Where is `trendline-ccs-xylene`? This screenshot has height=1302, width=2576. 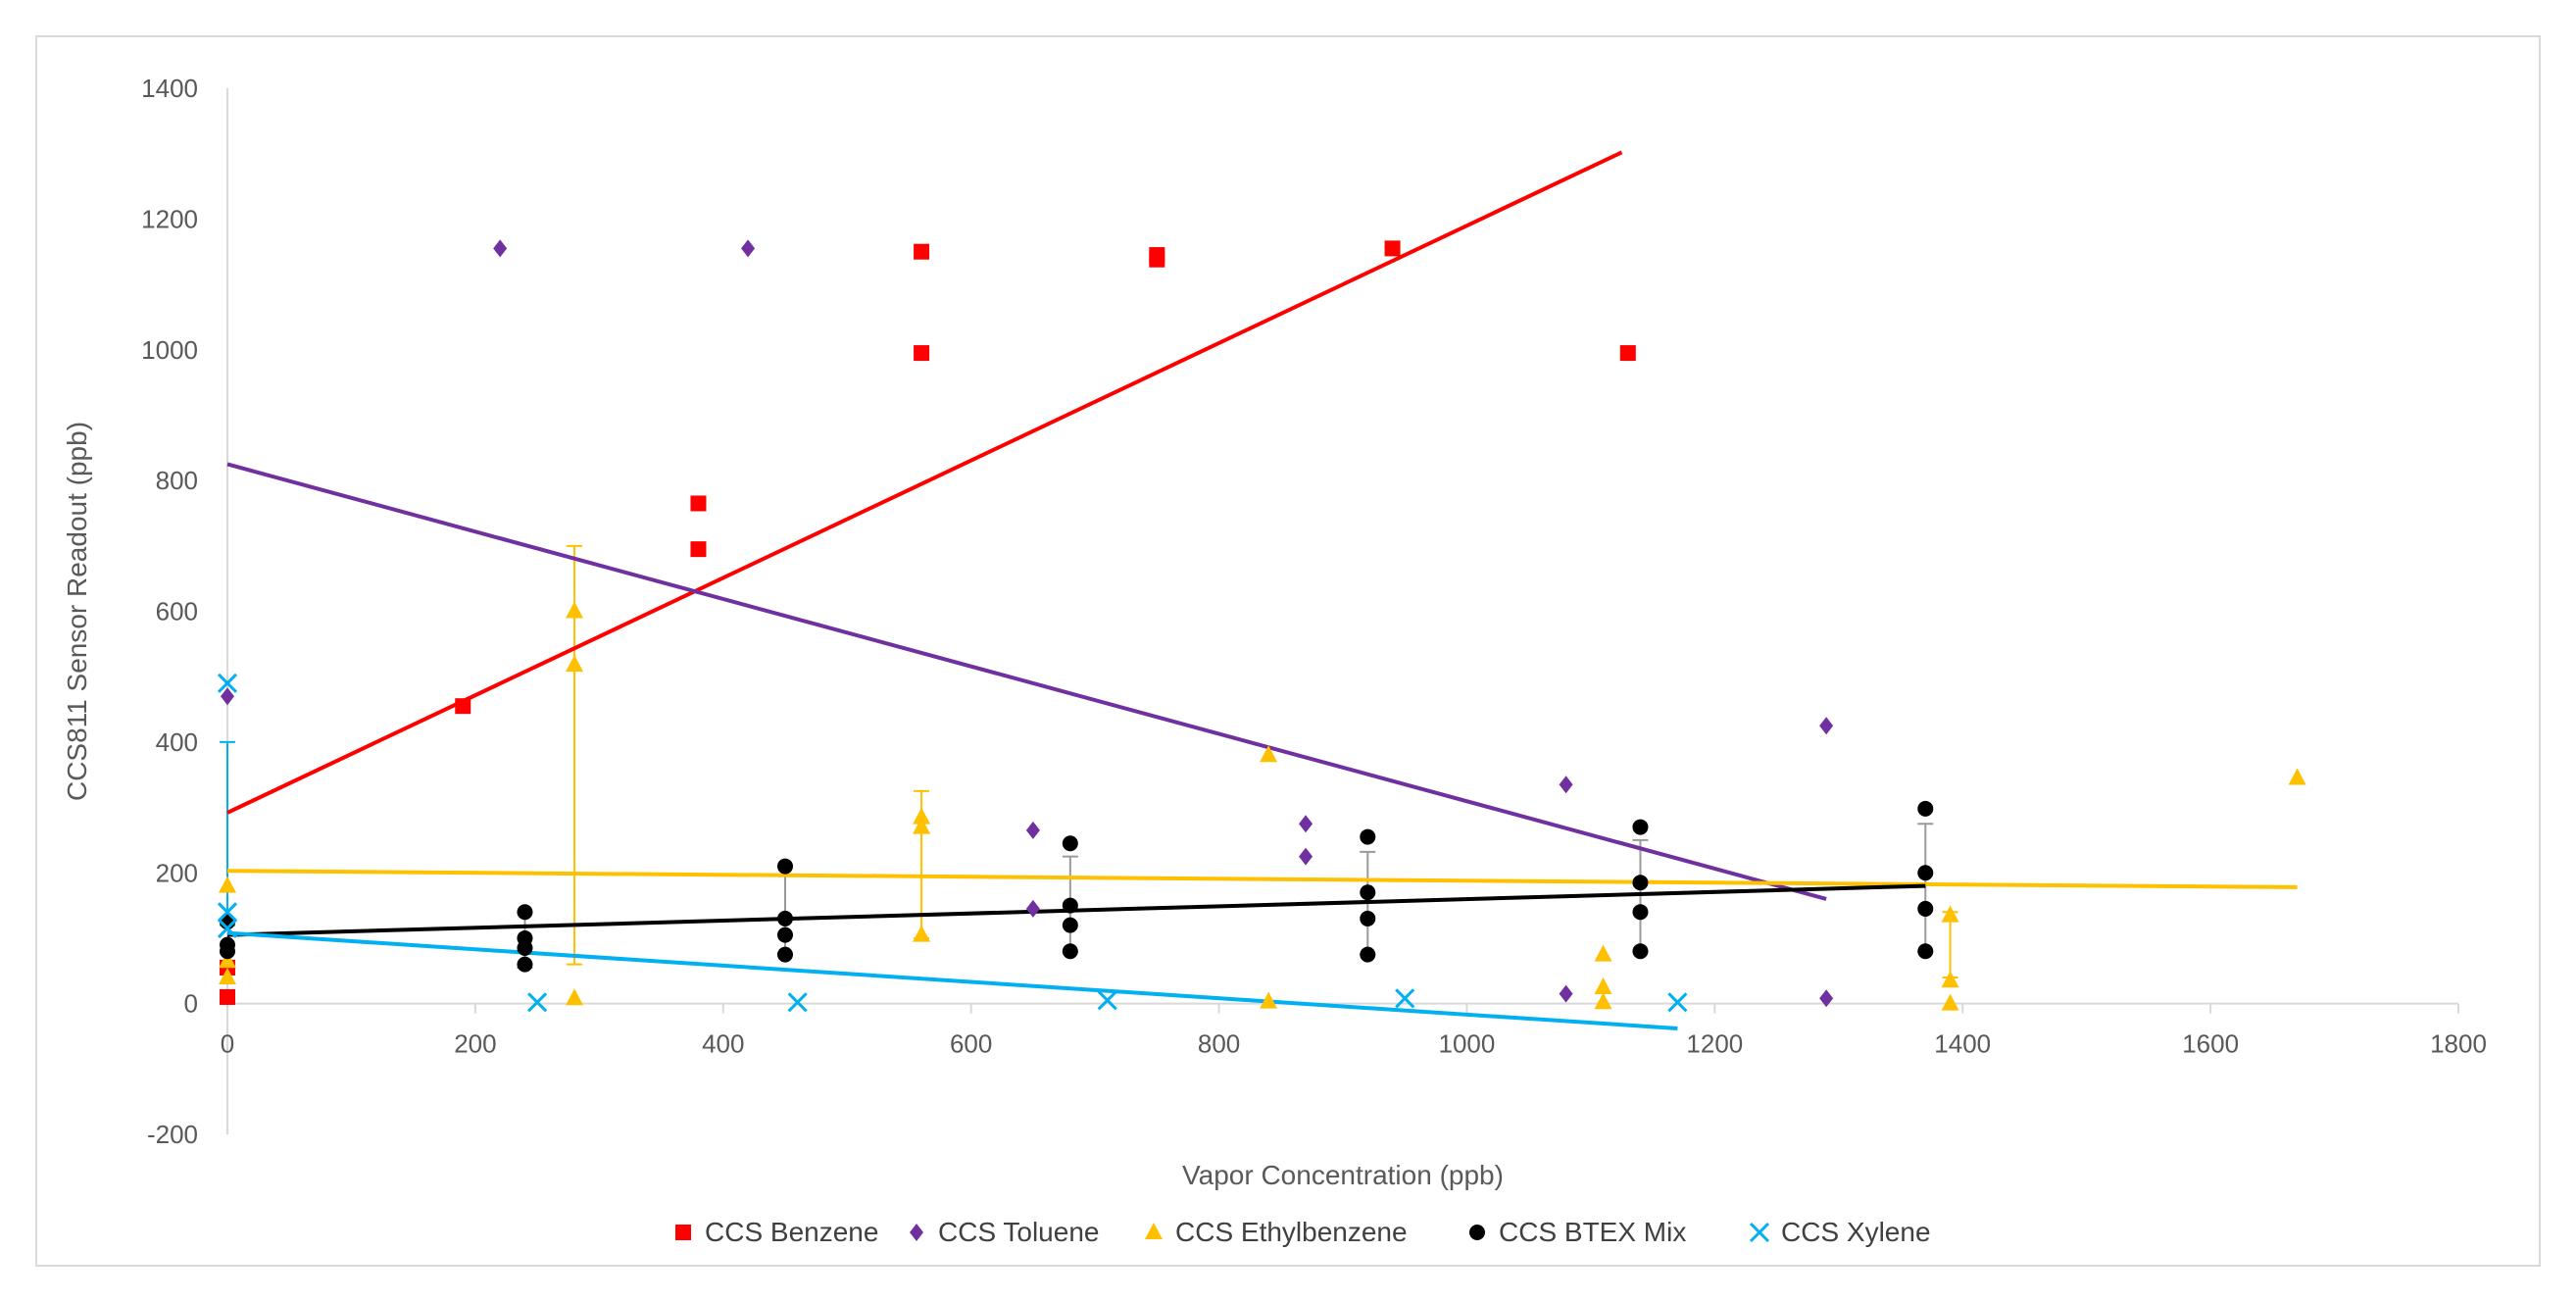
trendline-ccs-xylene is located at coordinates (952, 980).